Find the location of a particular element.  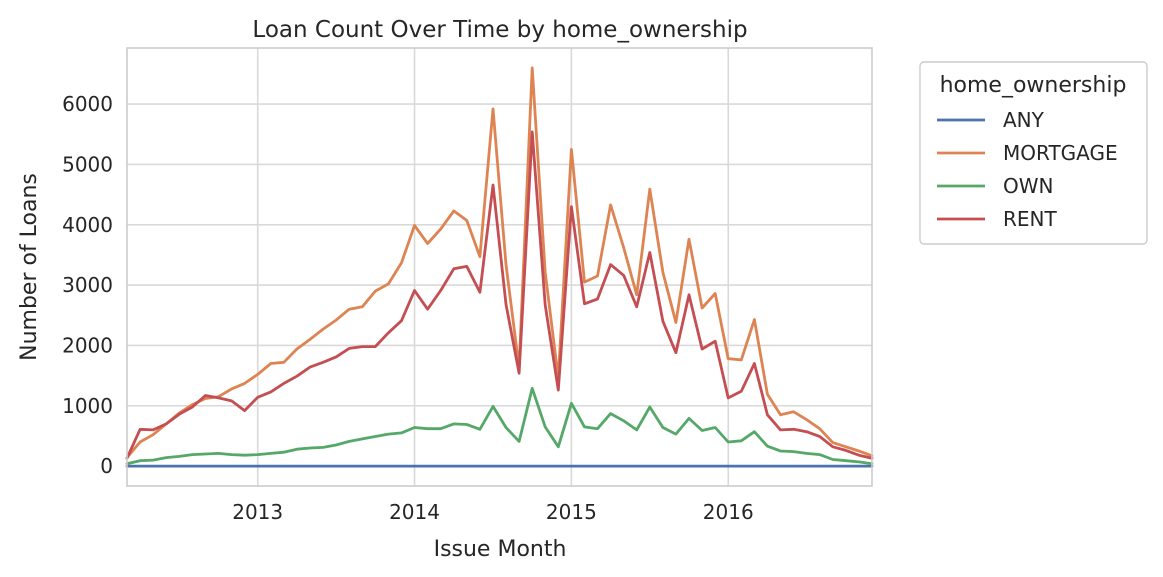

x-tick-labels: 2013 2014 2015 2016 is located at coordinates (492, 512).